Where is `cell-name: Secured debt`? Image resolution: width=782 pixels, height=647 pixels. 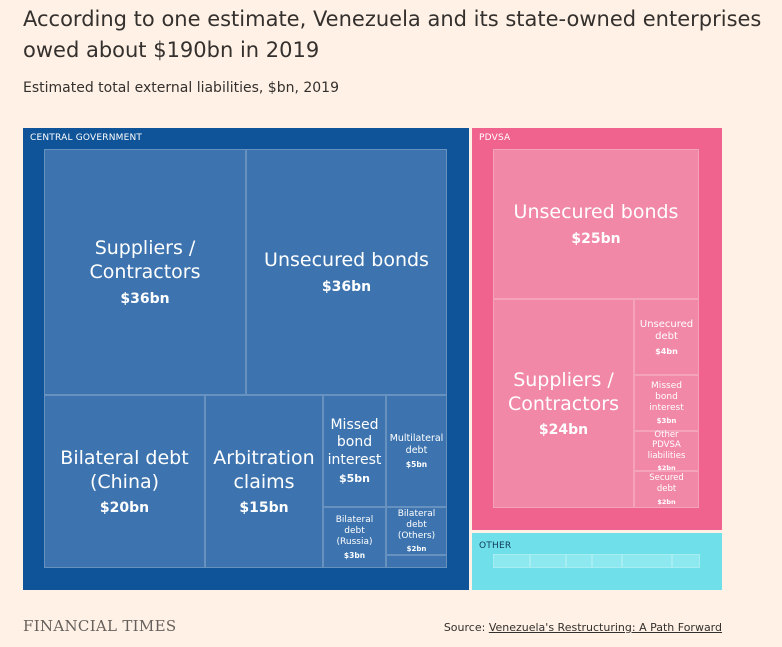 cell-name: Secured debt is located at coordinates (666, 483).